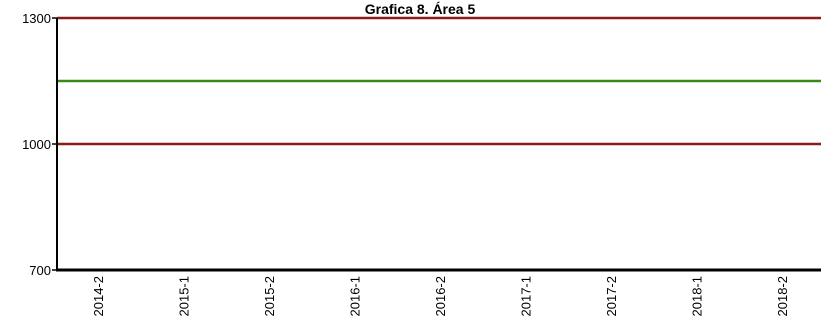 The height and width of the screenshot is (330, 821). I want to click on x-tick-label-3: 2016-1, so click(355, 296).